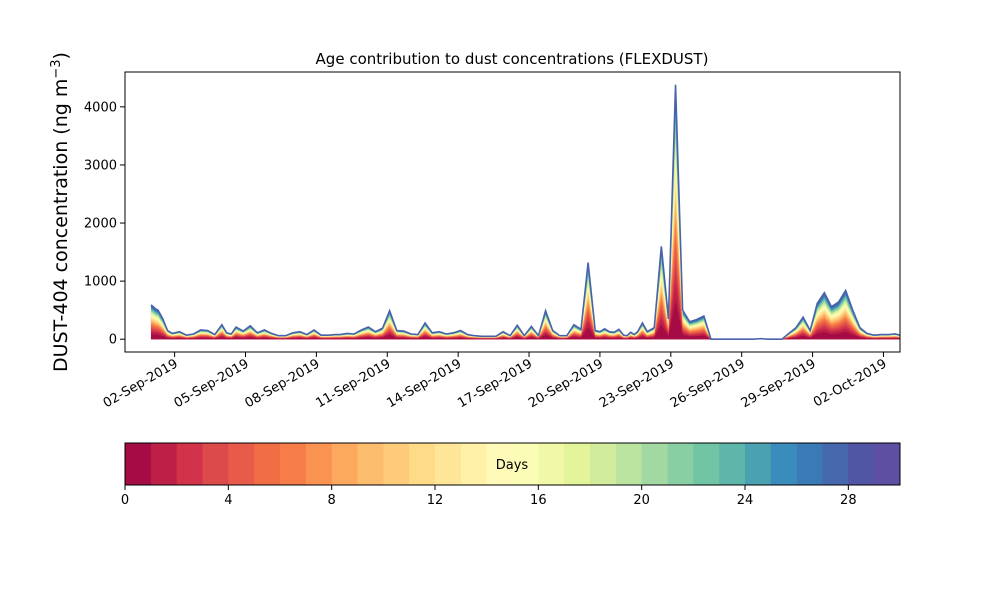 Image resolution: width=1000 pixels, height=600 pixels. I want to click on colorbar-tick-label: 8, so click(332, 500).